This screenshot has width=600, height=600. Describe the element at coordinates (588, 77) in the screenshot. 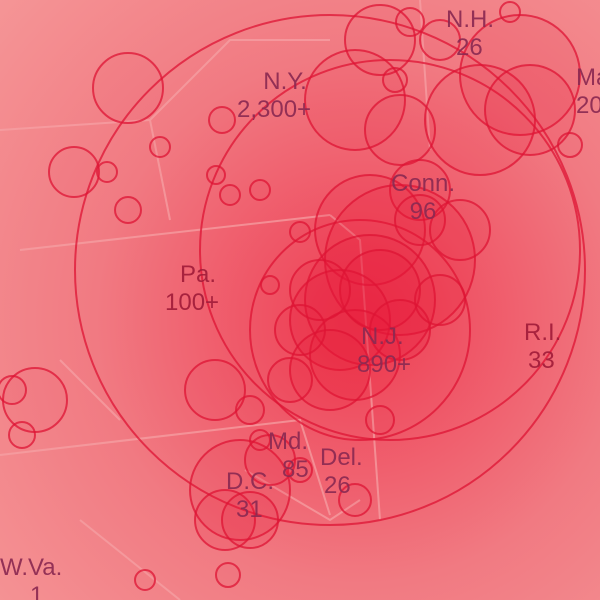

I see `state-name: Ma` at that location.